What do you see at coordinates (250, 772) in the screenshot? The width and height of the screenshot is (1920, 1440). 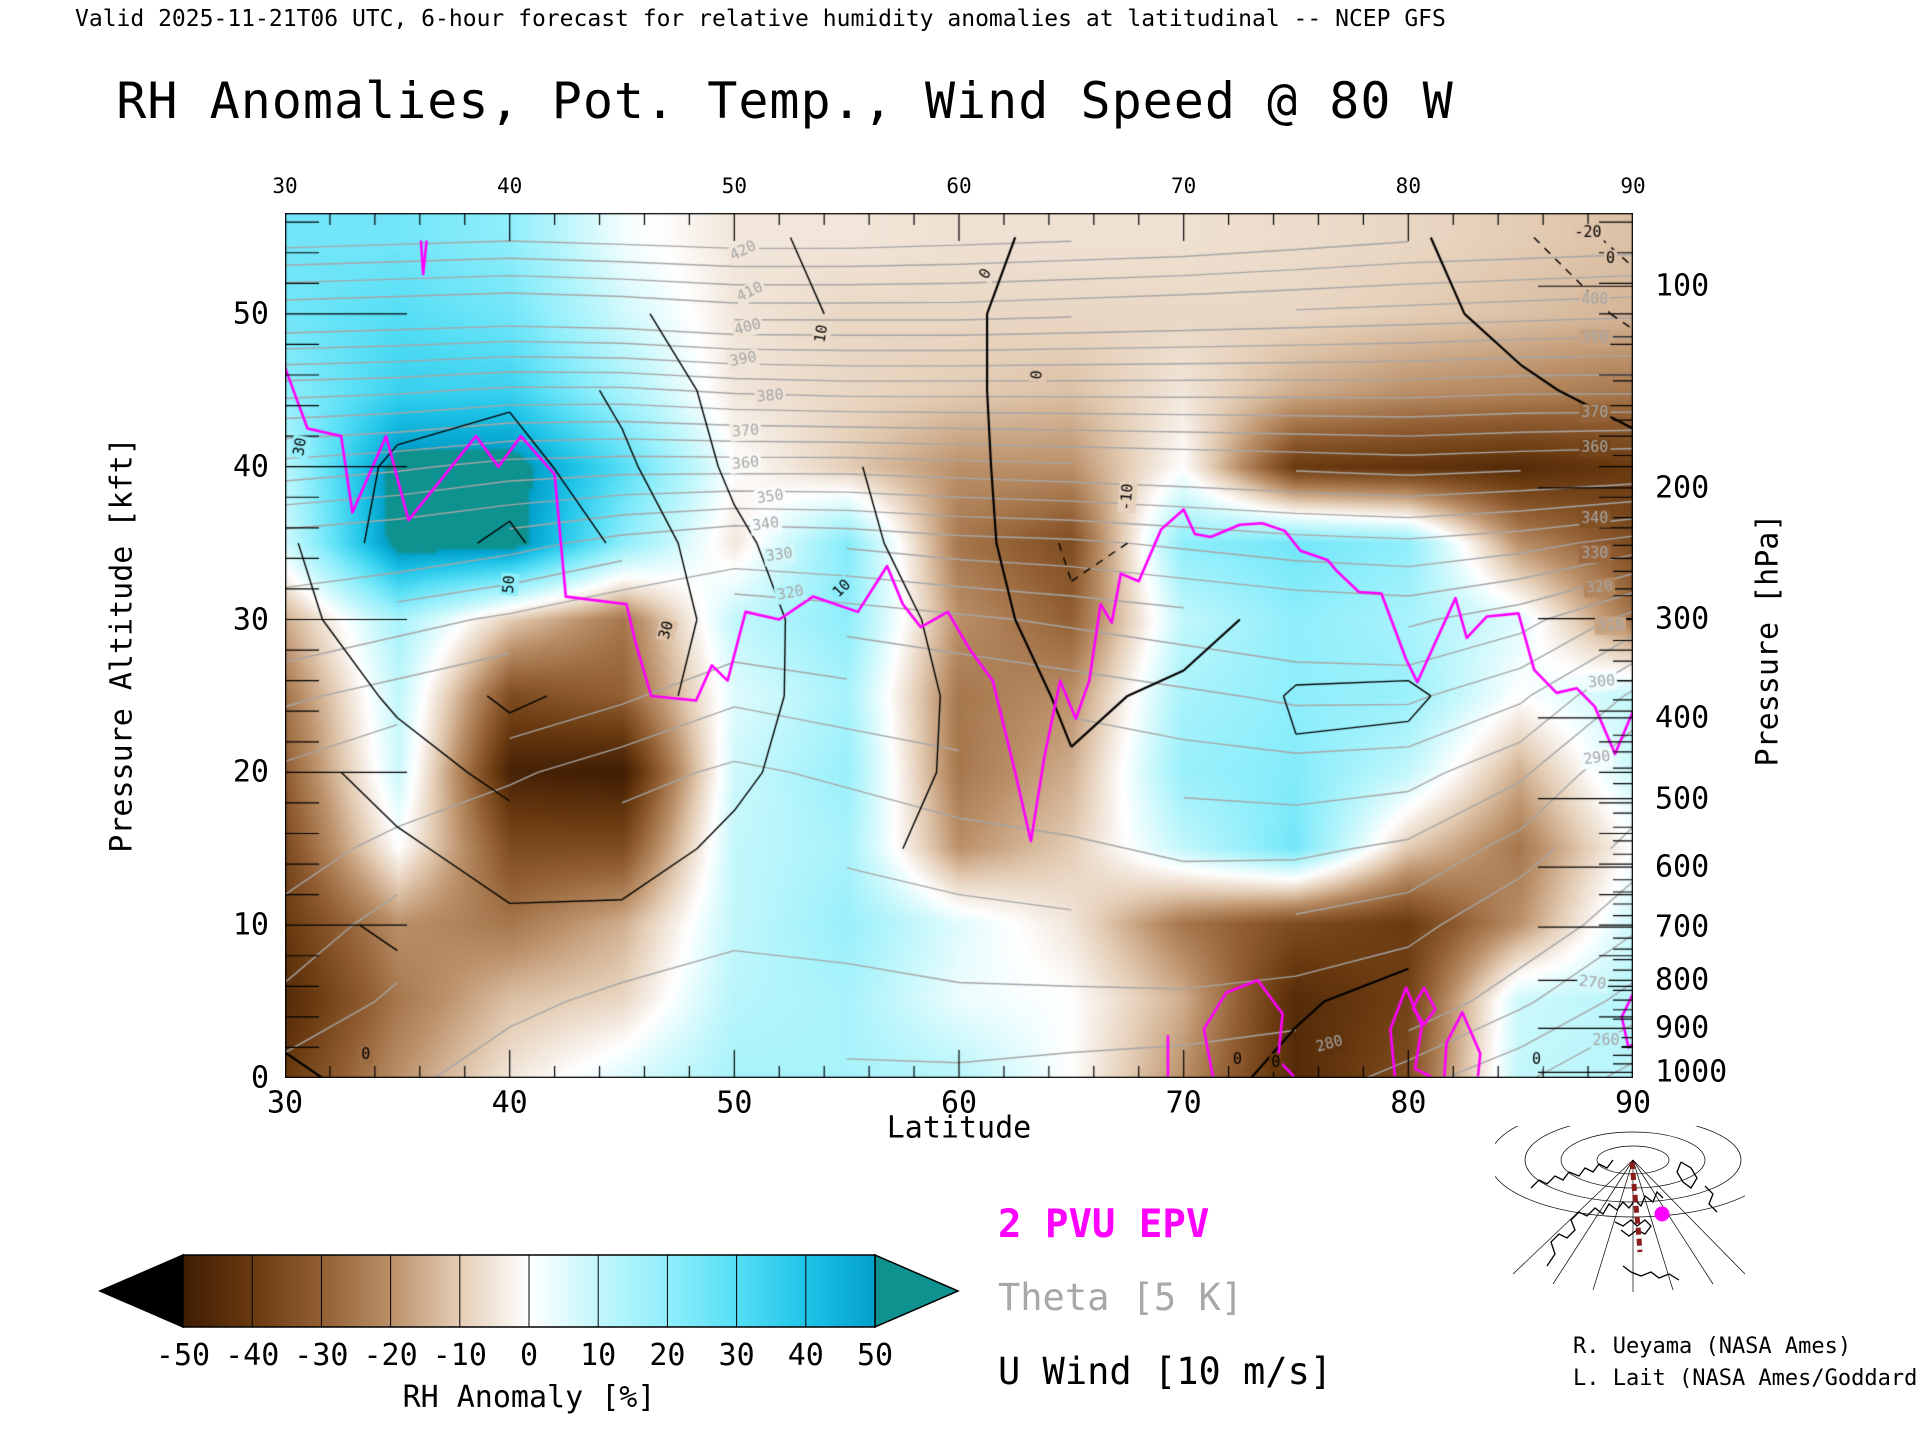 I see `y-axis-kft-tick-label: 20` at bounding box center [250, 772].